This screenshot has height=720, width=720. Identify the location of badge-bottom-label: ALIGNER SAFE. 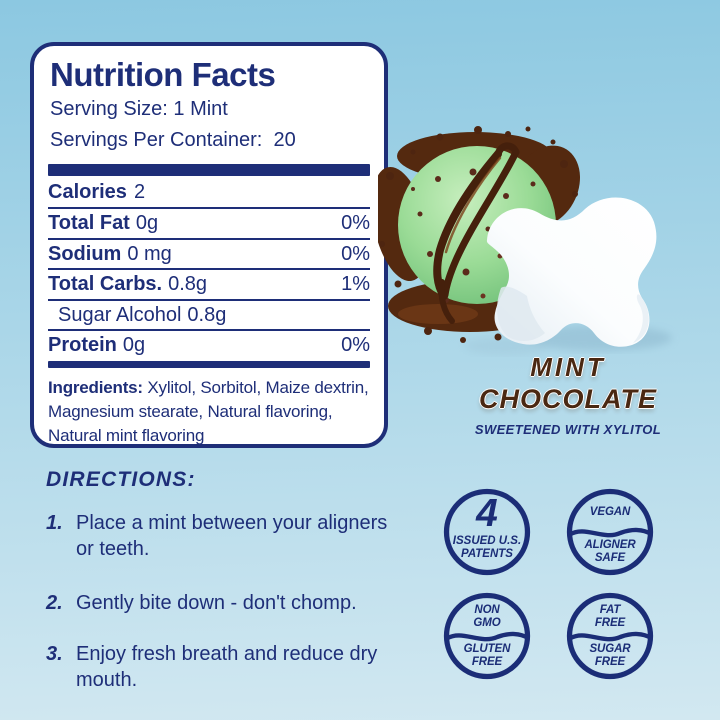
(610, 551).